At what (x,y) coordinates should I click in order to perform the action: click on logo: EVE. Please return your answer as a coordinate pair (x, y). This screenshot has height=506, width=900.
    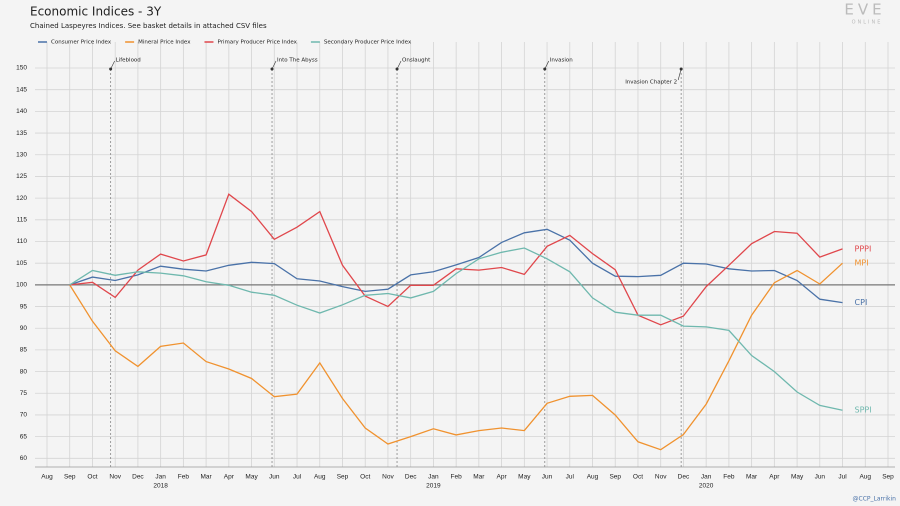
    Looking at the image, I should click on (864, 10).